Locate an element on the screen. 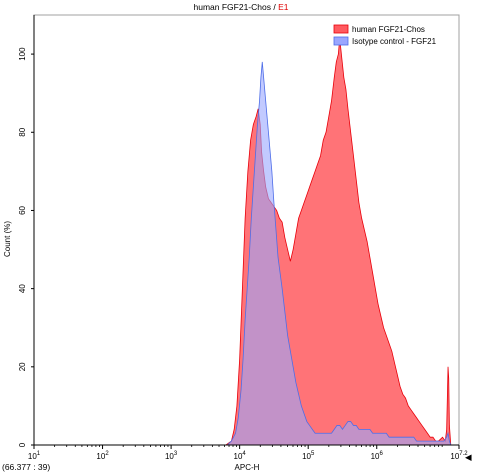  y-tick-label: 20 is located at coordinates (22, 366).